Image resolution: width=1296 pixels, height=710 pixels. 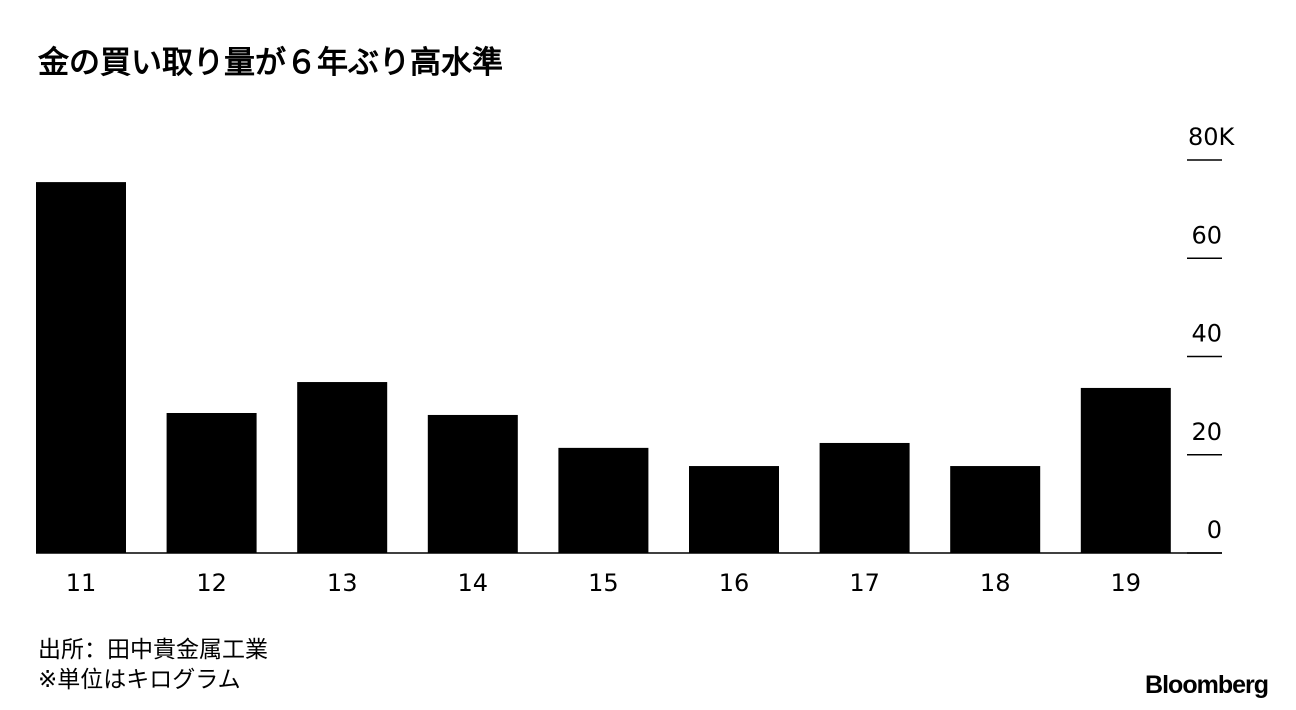 I want to click on brand-logo: Bloomberg, so click(x=1206, y=685).